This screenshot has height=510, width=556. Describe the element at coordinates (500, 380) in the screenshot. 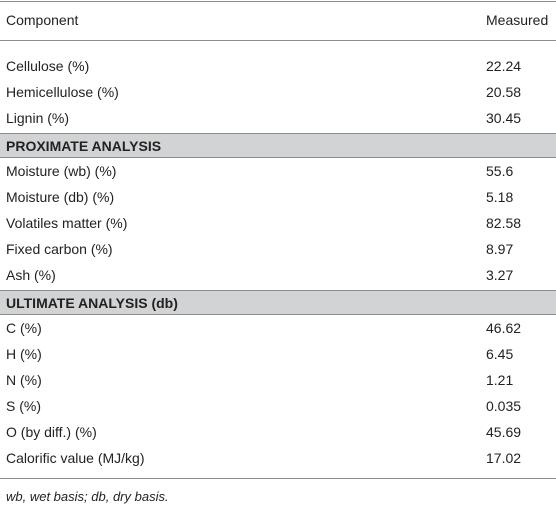

I see `row-value: 1.21` at that location.